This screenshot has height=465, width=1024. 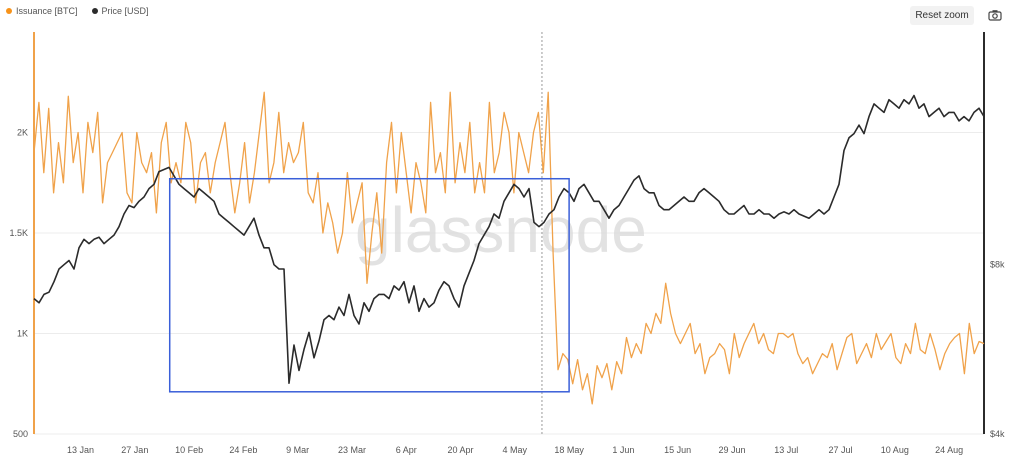 I want to click on reset-zoom-button: Reset zoom, so click(x=942, y=15).